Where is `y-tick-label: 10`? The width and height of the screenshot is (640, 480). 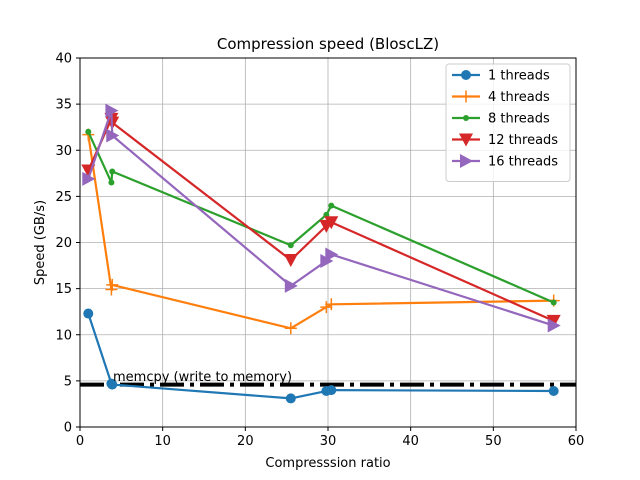
y-tick-label: 10 is located at coordinates (63, 335).